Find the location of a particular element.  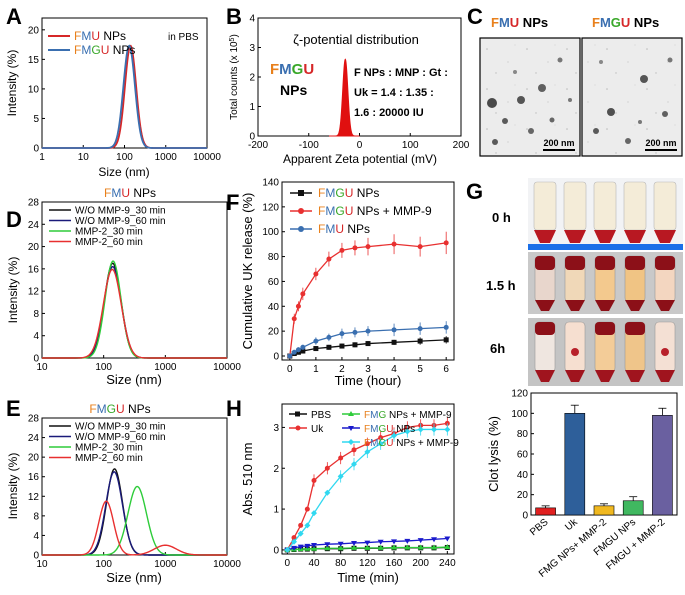

legend-fmu-label: FMU NPs is located at coordinates (100, 36).